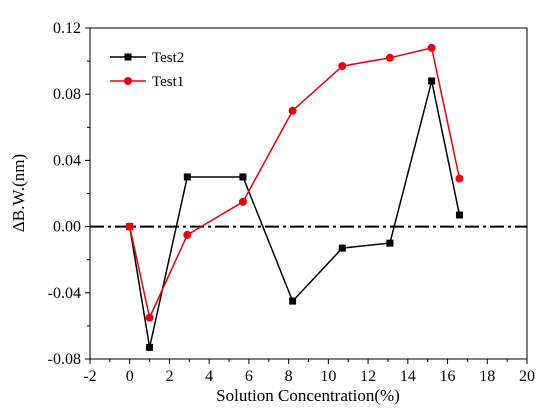 Image resolution: width=550 pixels, height=413 pixels. What do you see at coordinates (169, 376) in the screenshot?
I see `x-tick-label: 2` at bounding box center [169, 376].